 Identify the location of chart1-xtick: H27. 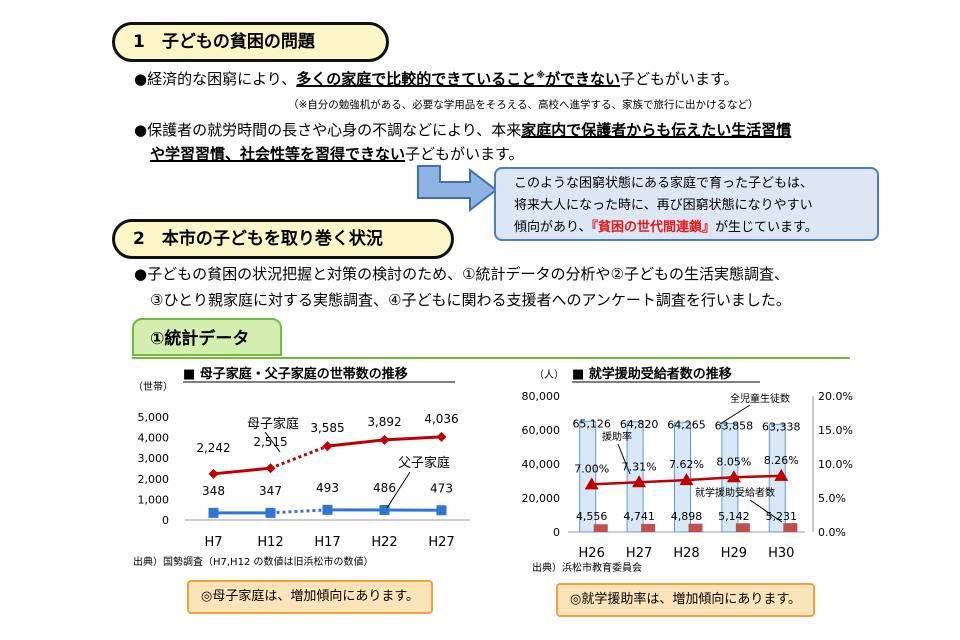
(441, 542).